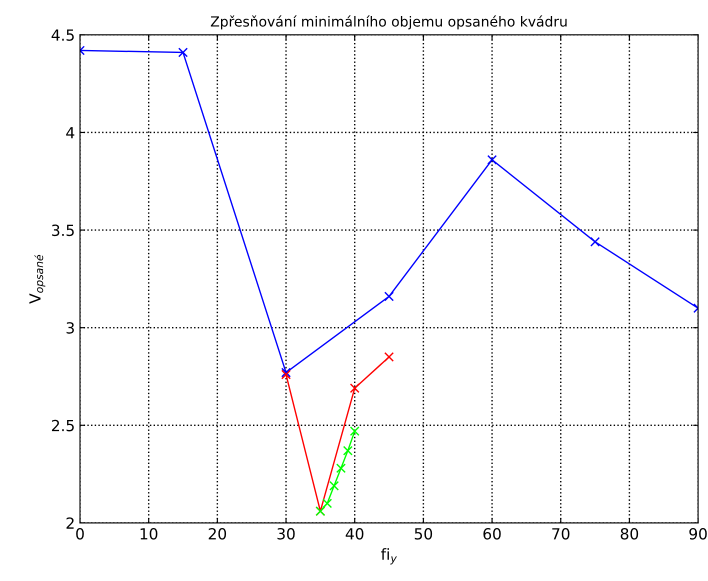 The image size is (708, 581). Describe the element at coordinates (423, 534) in the screenshot. I see `x-tick-label: 50` at that location.